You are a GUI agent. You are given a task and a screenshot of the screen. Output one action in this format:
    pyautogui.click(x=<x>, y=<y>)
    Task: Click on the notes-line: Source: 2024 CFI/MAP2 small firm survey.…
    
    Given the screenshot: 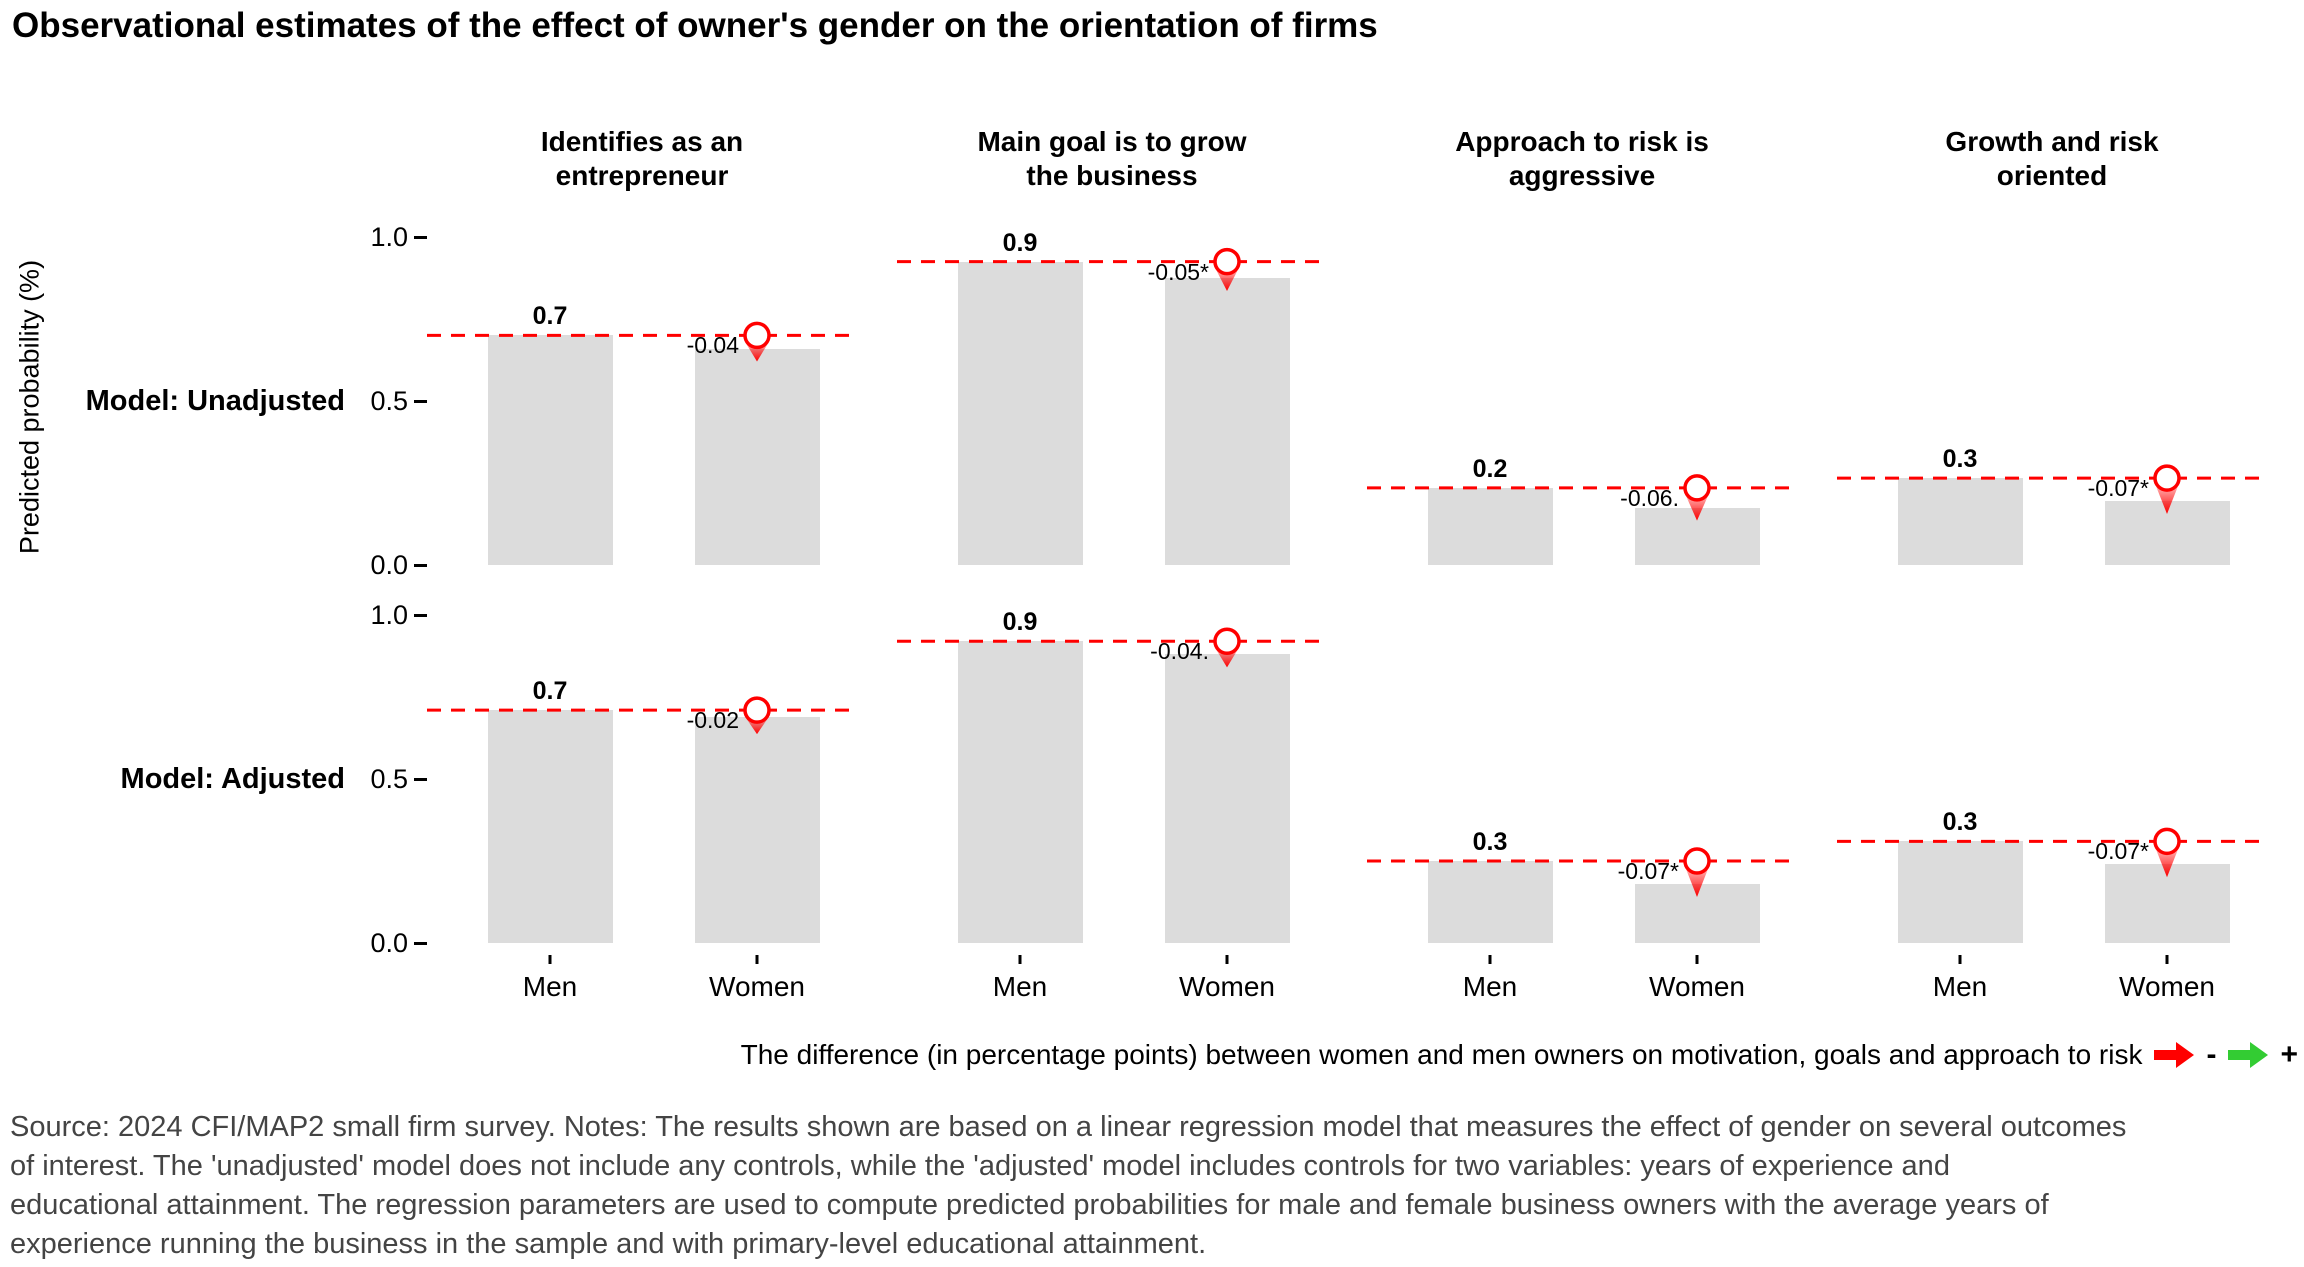 What is the action you would take?
    pyautogui.click(x=1068, y=1127)
    